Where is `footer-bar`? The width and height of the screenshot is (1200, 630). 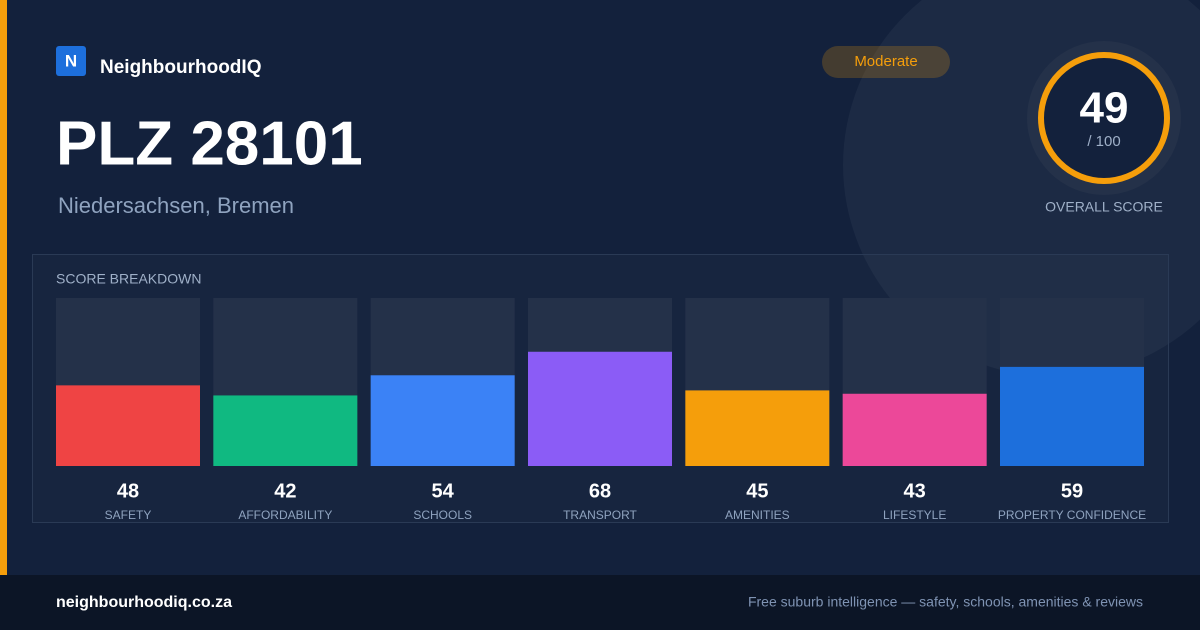 footer-bar is located at coordinates (600, 602).